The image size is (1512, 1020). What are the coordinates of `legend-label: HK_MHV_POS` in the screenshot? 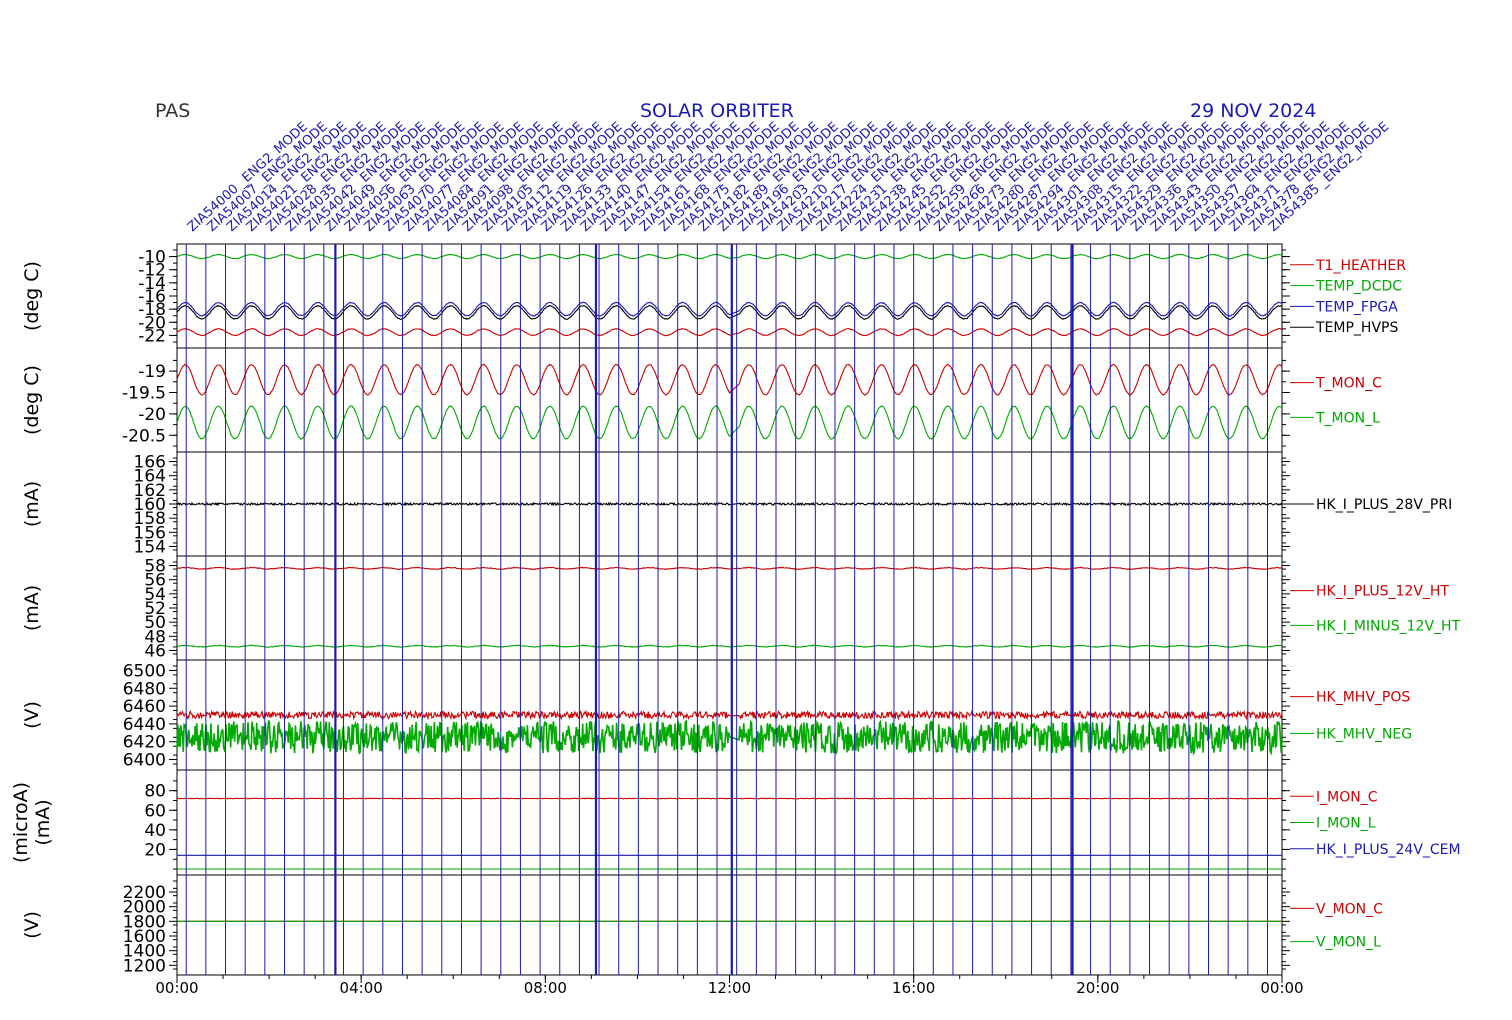 It's located at (1363, 698).